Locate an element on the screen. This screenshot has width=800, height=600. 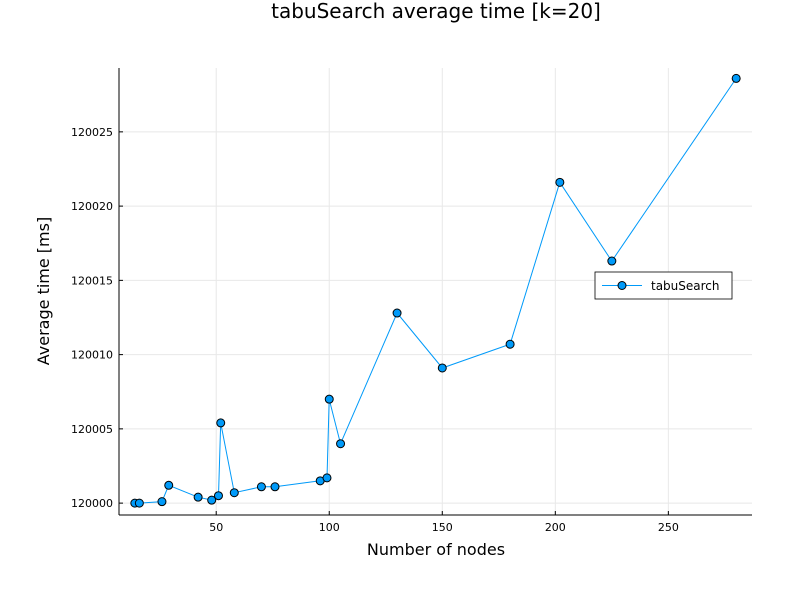
legend-label: tabuSearch is located at coordinates (685, 286).